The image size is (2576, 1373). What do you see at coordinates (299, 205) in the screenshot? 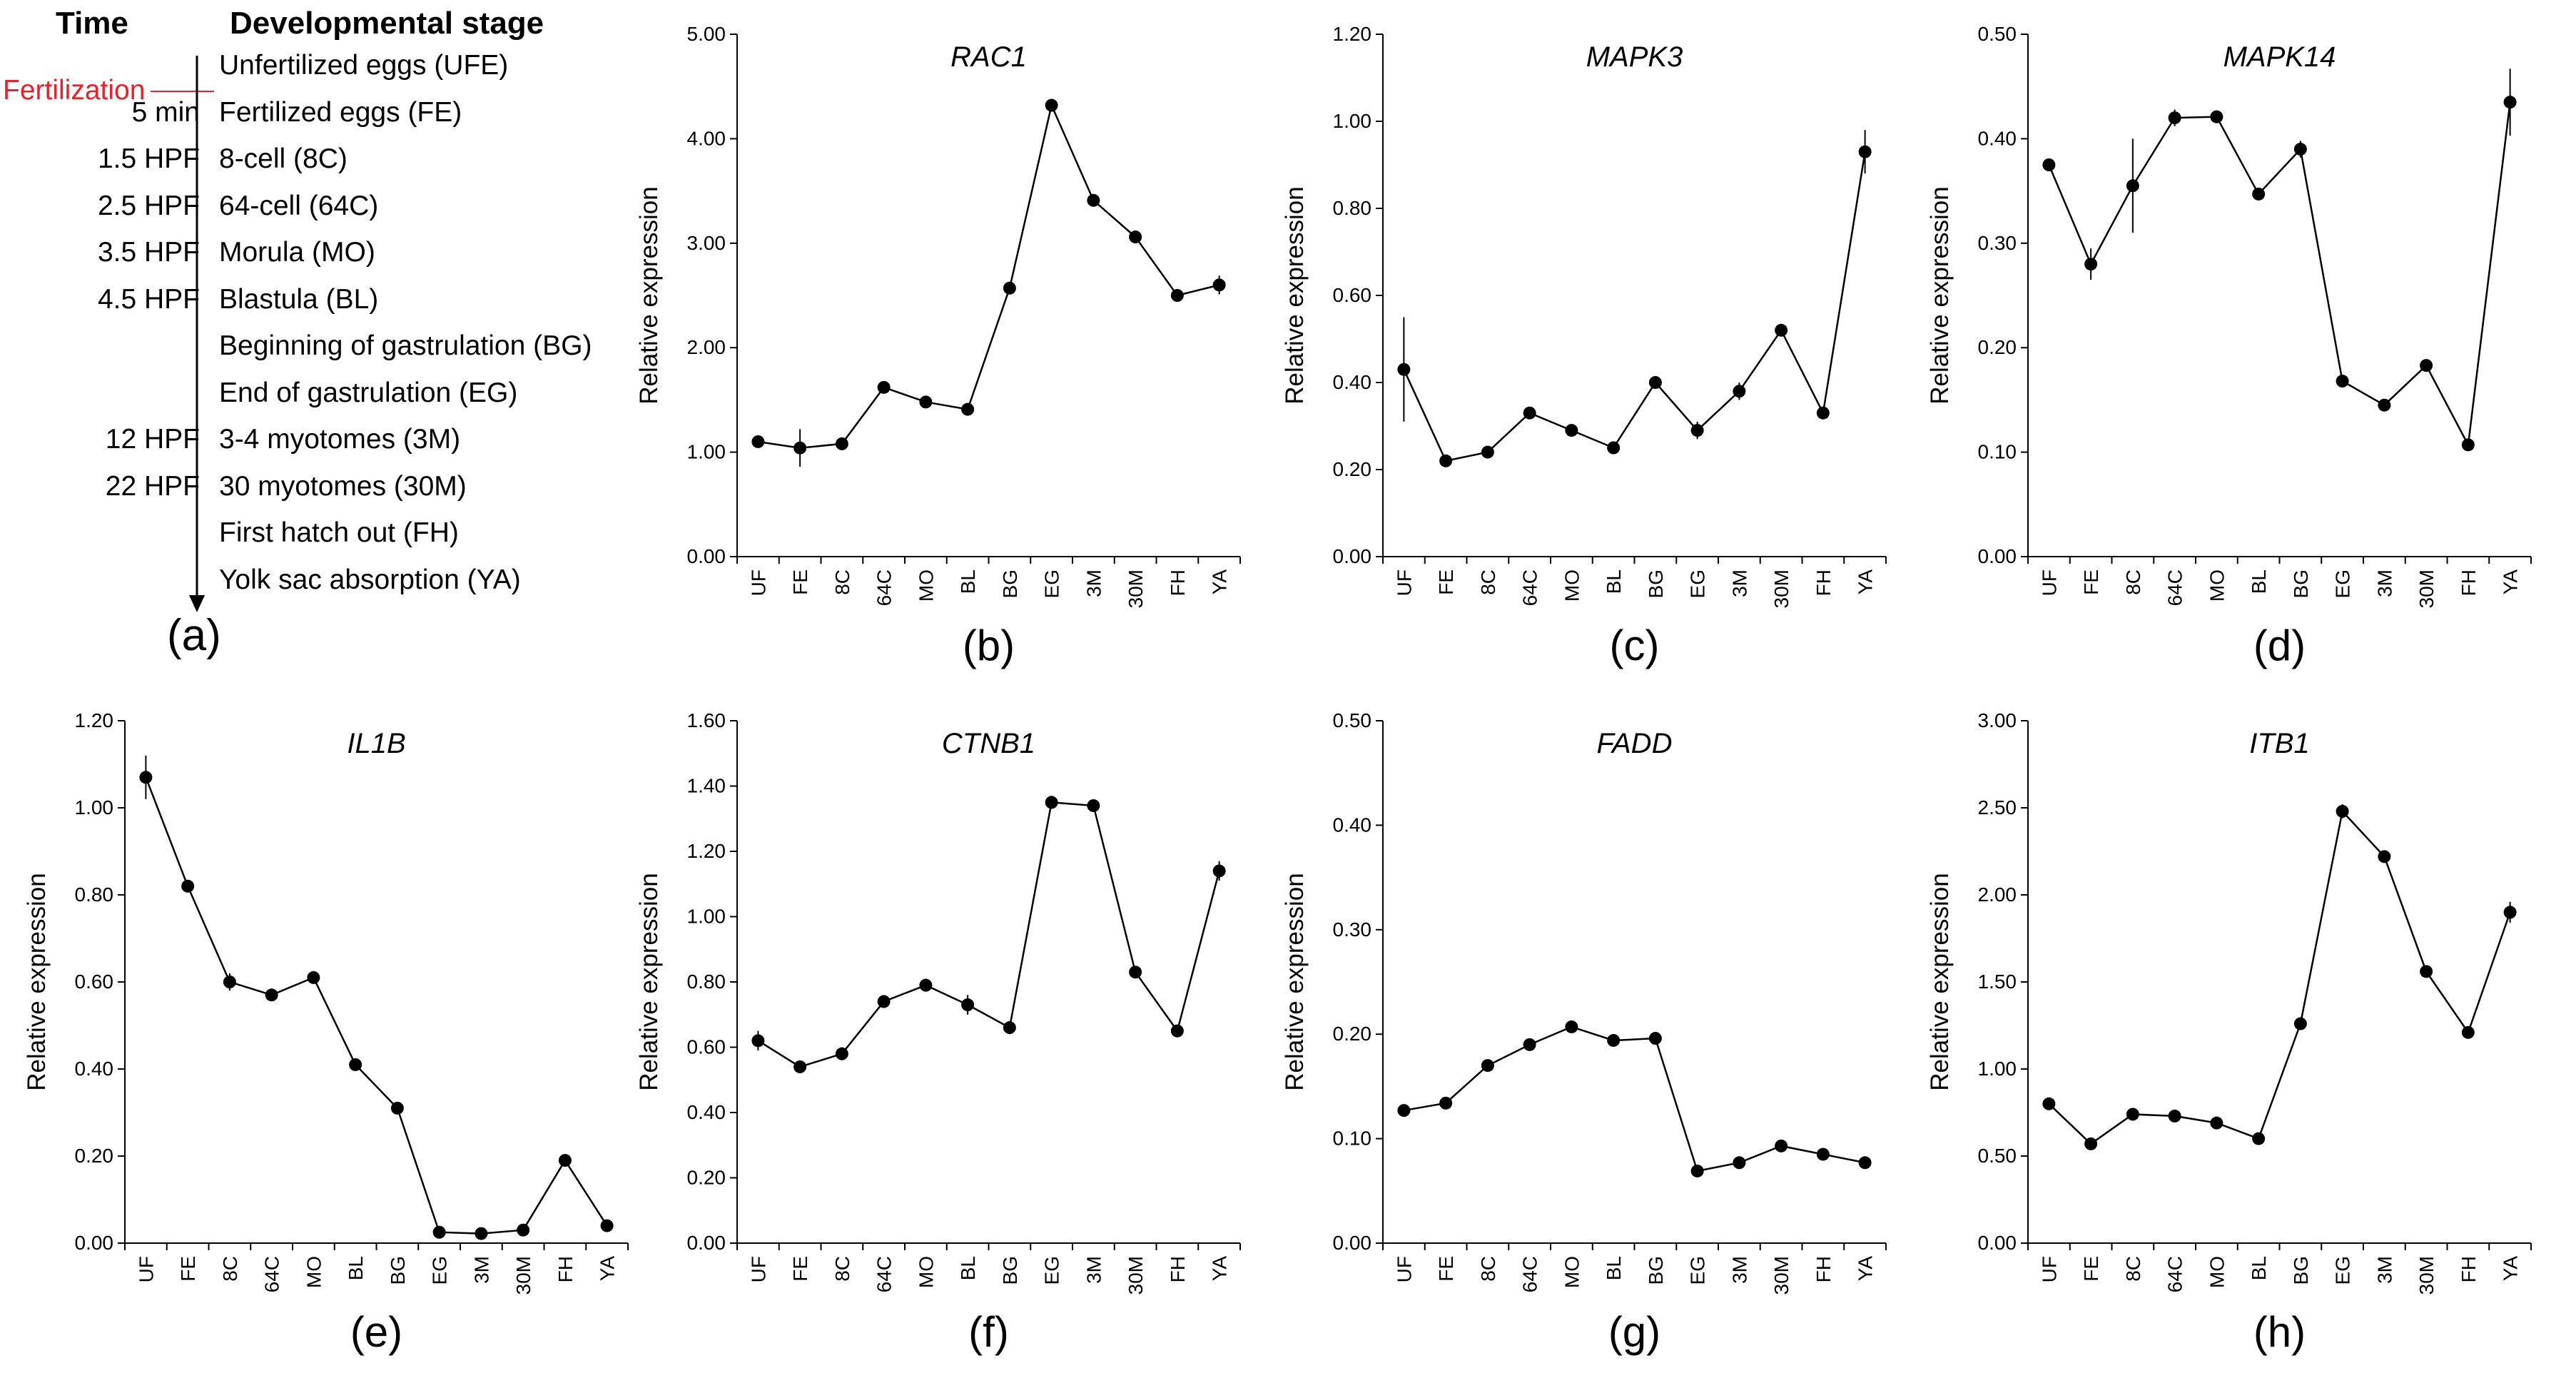
I see `timeline-stage: 64-cell (64C)` at bounding box center [299, 205].